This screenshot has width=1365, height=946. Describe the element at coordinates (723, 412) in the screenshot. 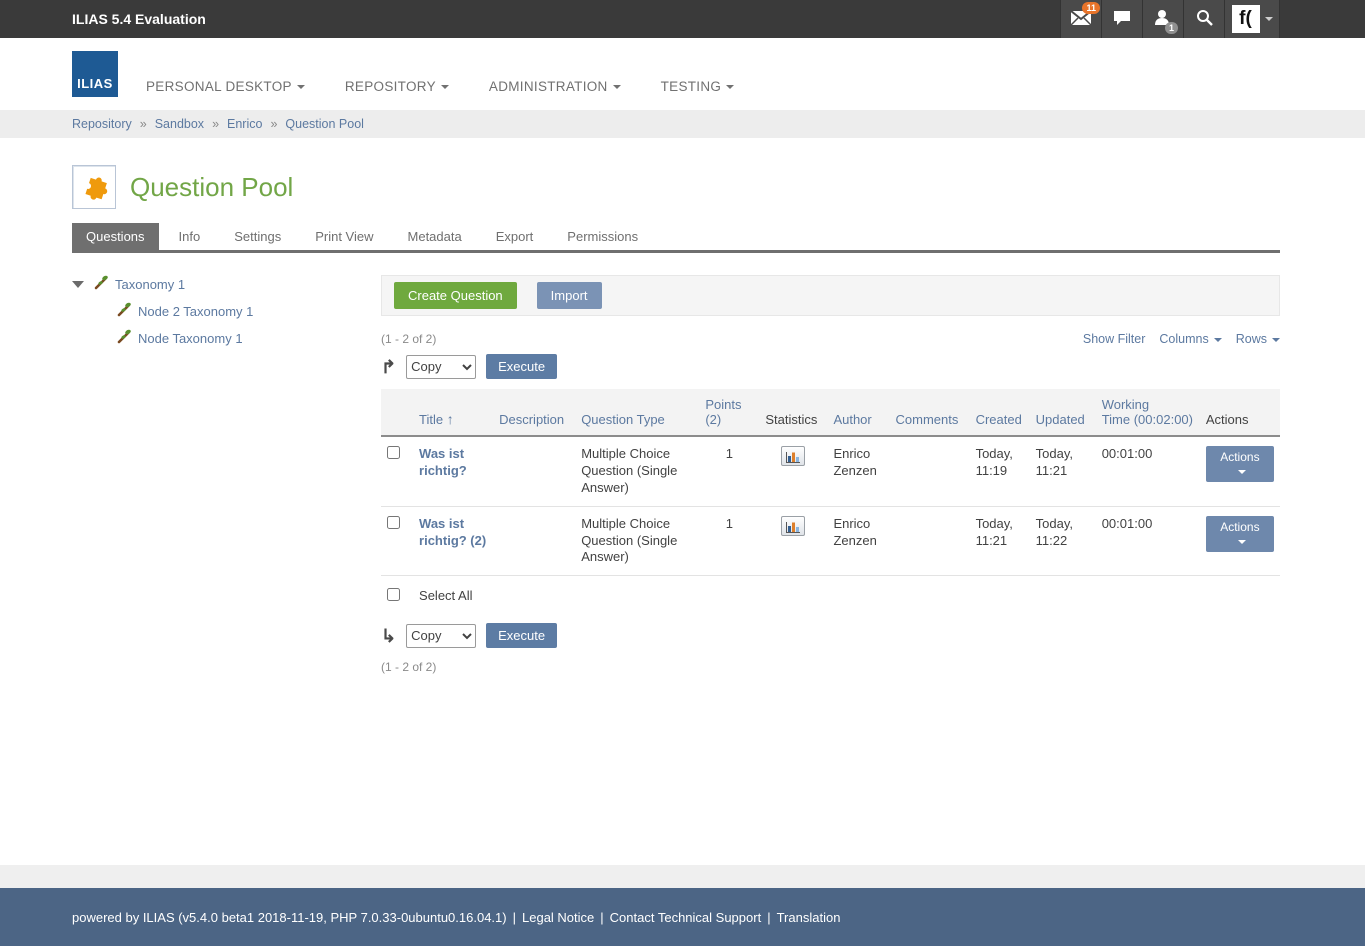

I see `sort-by-points-link: Points (2)` at that location.